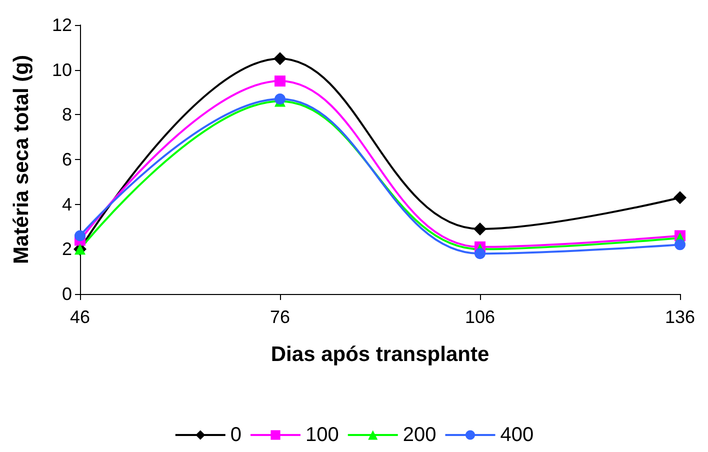 The width and height of the screenshot is (708, 452). What do you see at coordinates (80, 317) in the screenshot?
I see `x-tick-label: 46` at bounding box center [80, 317].